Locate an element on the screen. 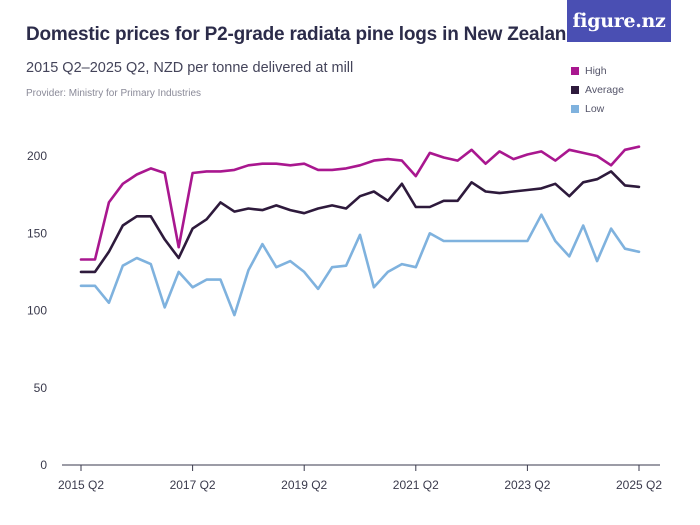 Image resolution: width=700 pixels, height=525 pixels. legend-item-average: Average is located at coordinates (597, 89).